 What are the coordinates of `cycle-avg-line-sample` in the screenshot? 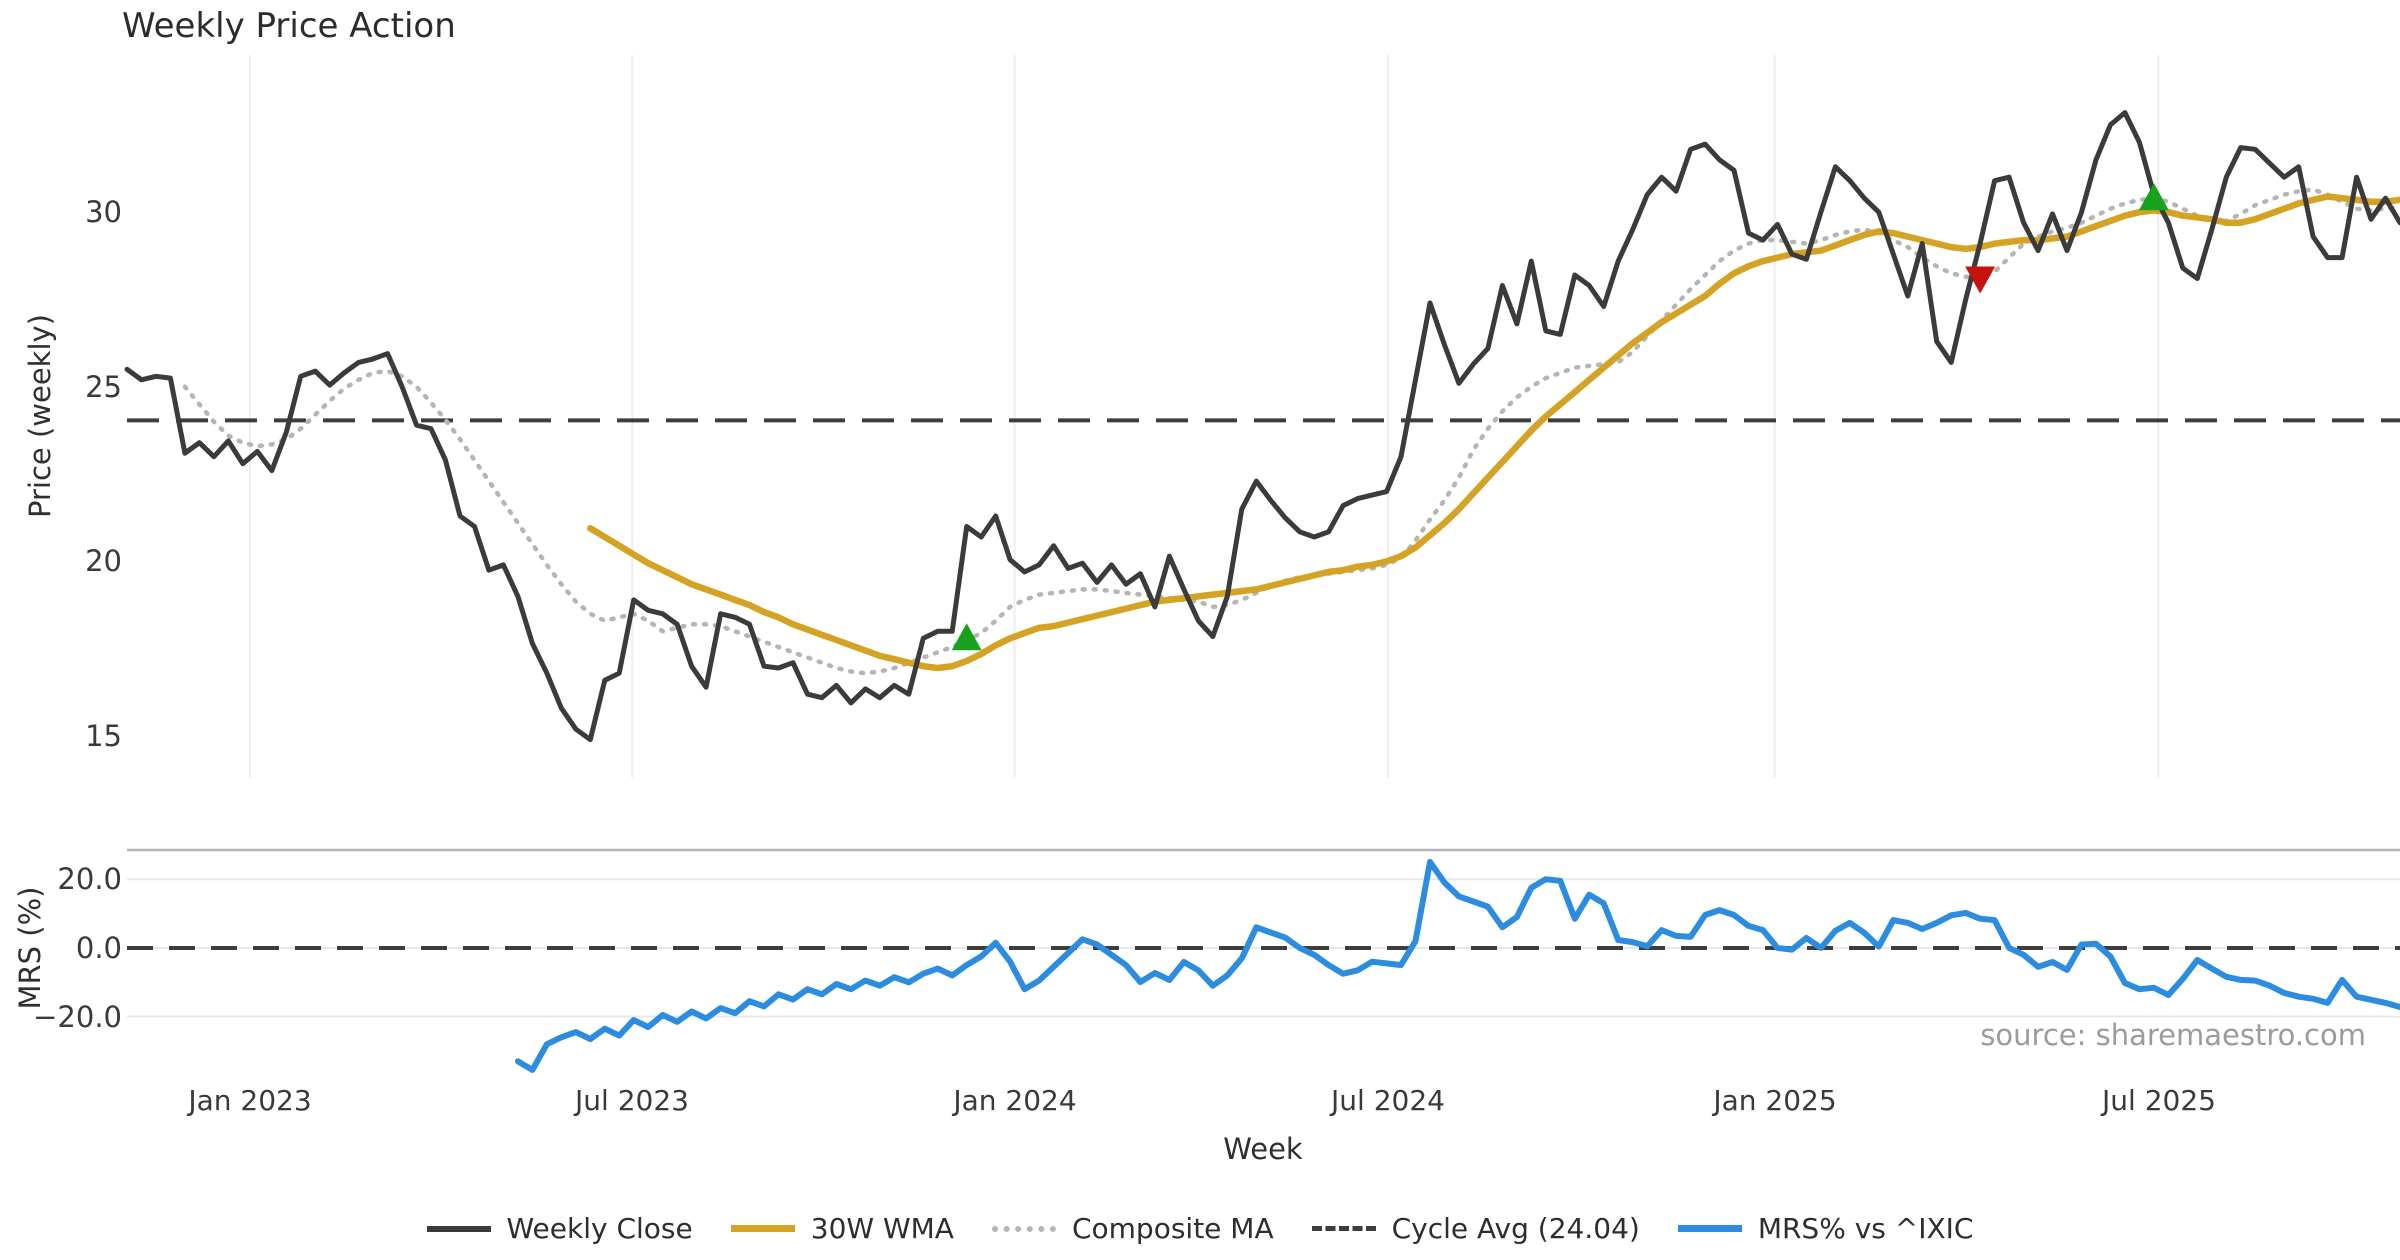 It's located at (1343, 1228).